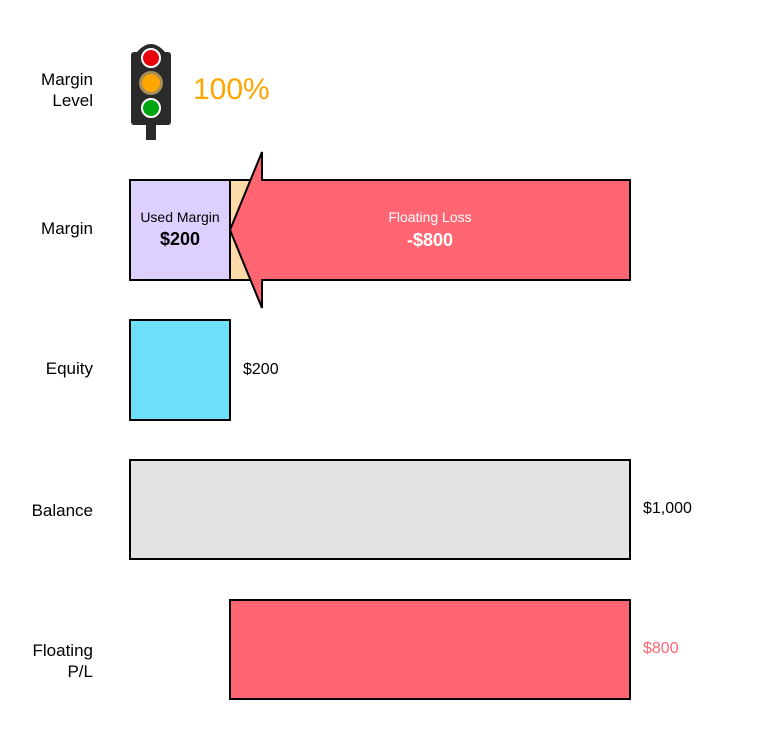 Image resolution: width=760 pixels, height=740 pixels. I want to click on margin-level-label: Margin Level, so click(67, 90).